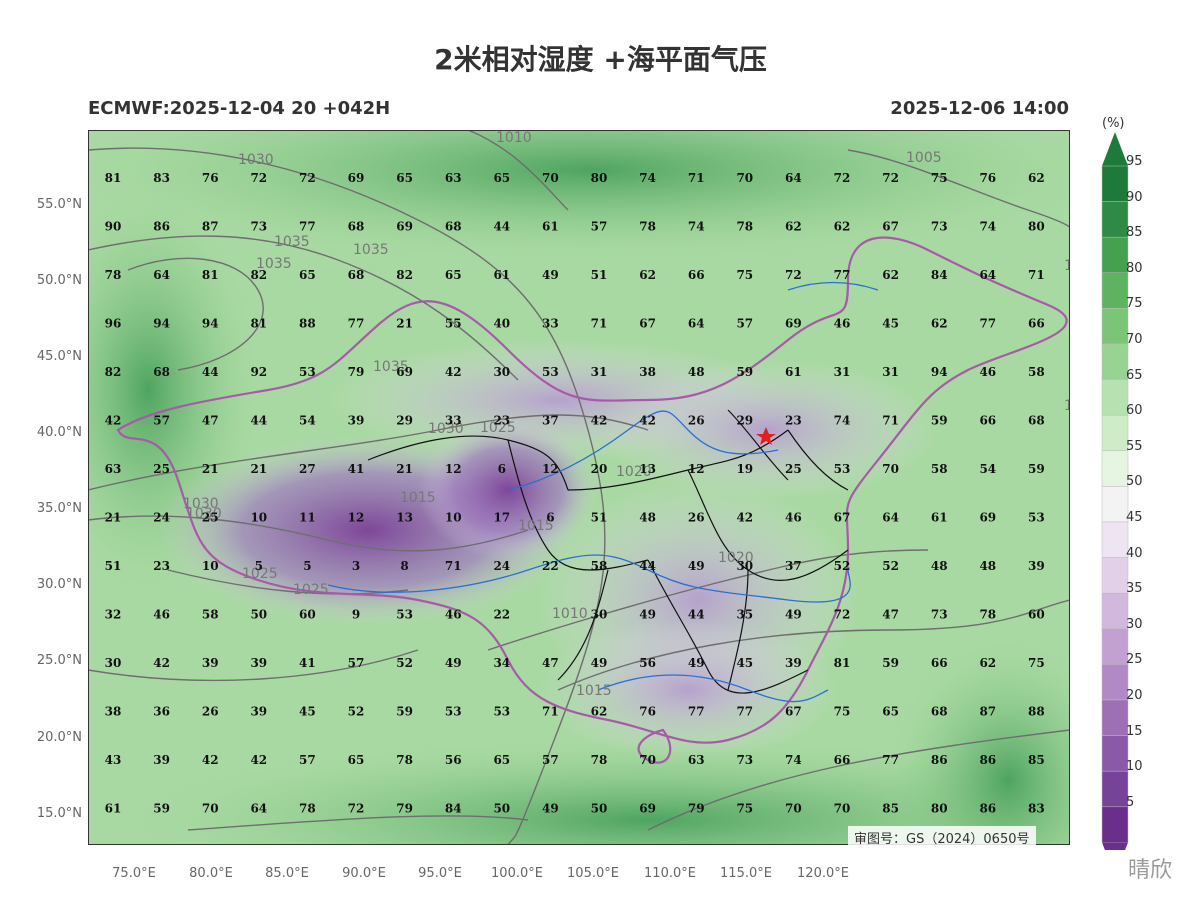 The width and height of the screenshot is (1201, 900). What do you see at coordinates (453, 566) in the screenshot?
I see `humidity-value: 71` at bounding box center [453, 566].